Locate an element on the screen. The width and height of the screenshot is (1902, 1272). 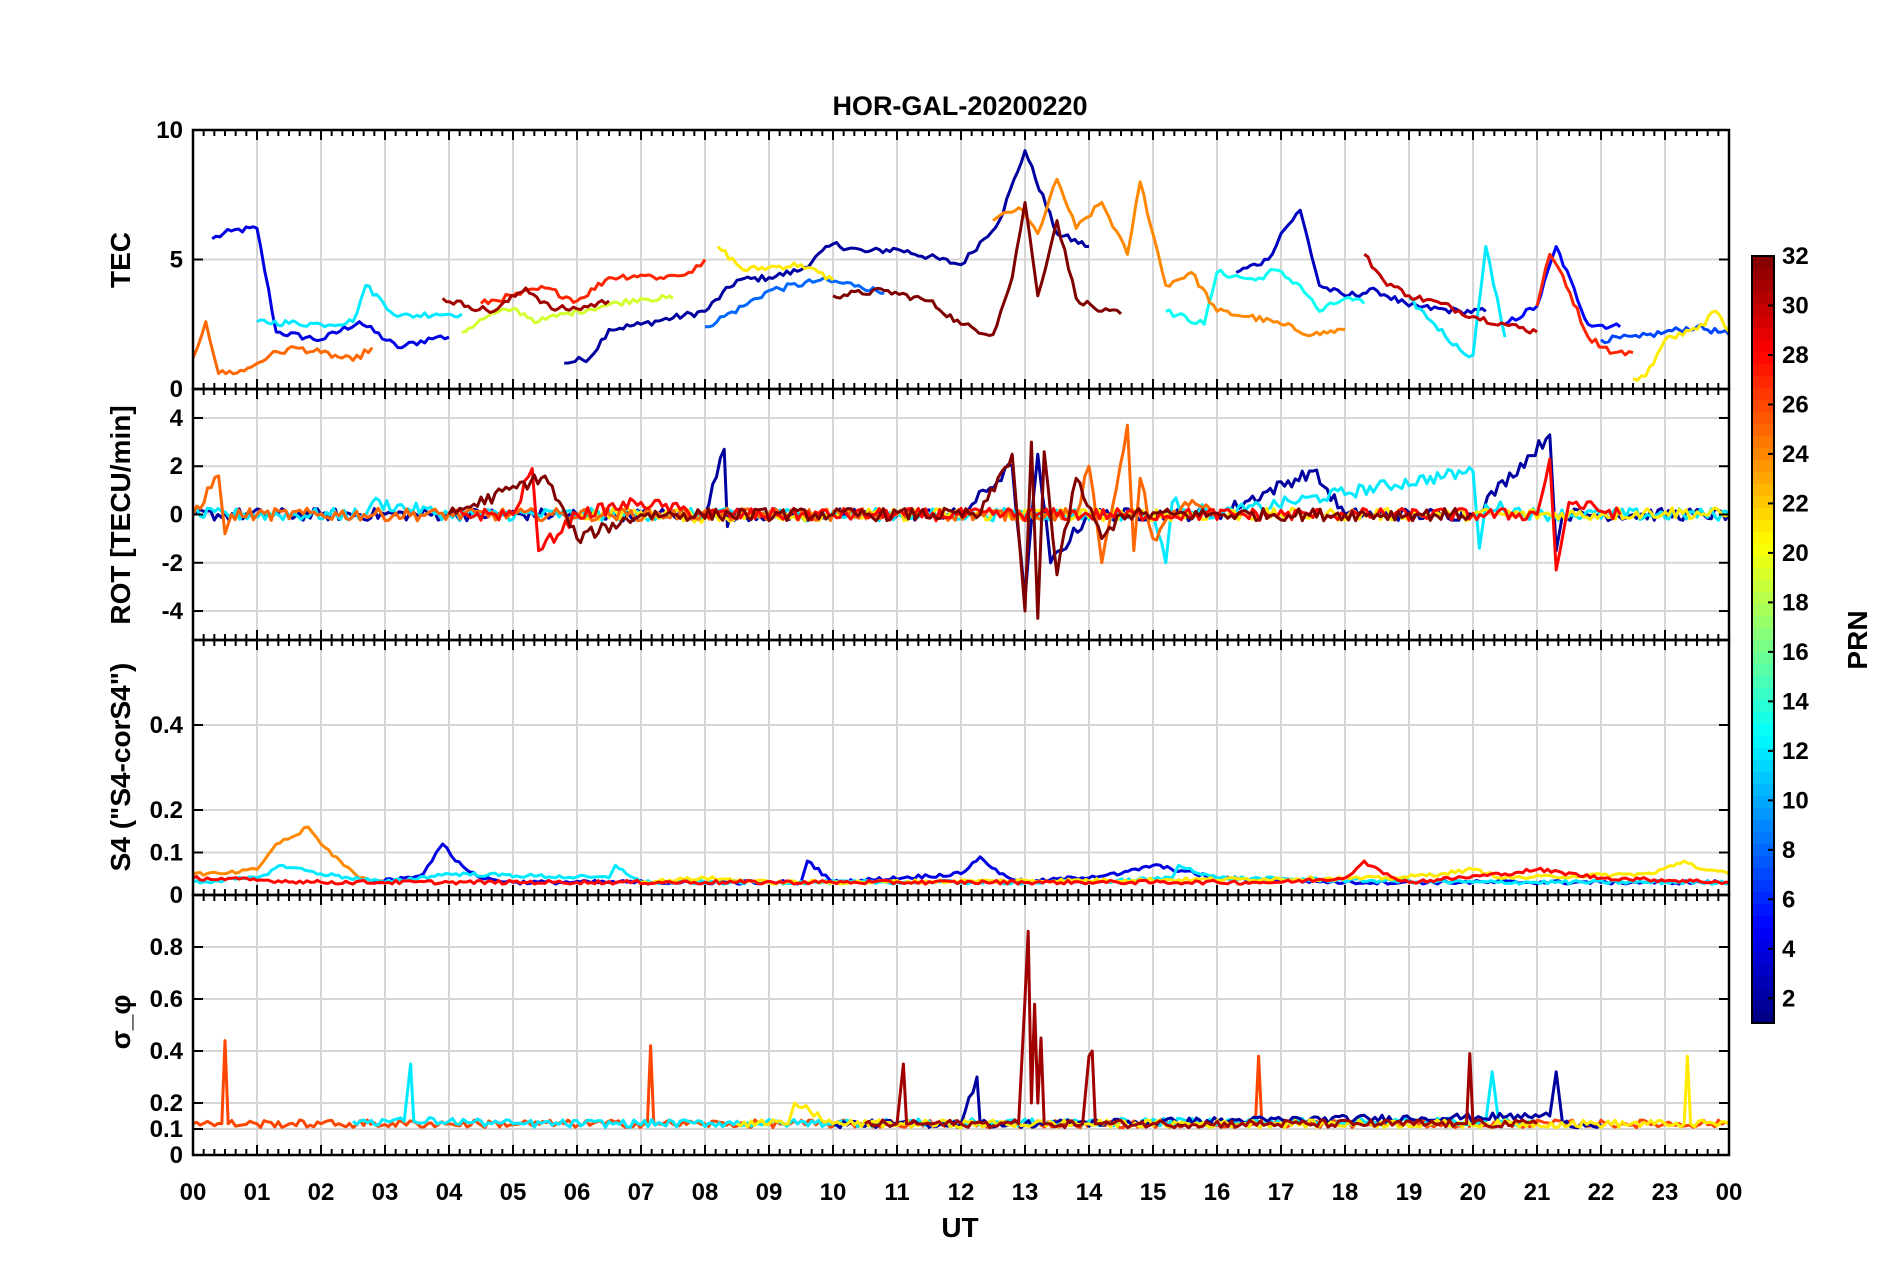
colorbar-label: PRN is located at coordinates (1857, 639).